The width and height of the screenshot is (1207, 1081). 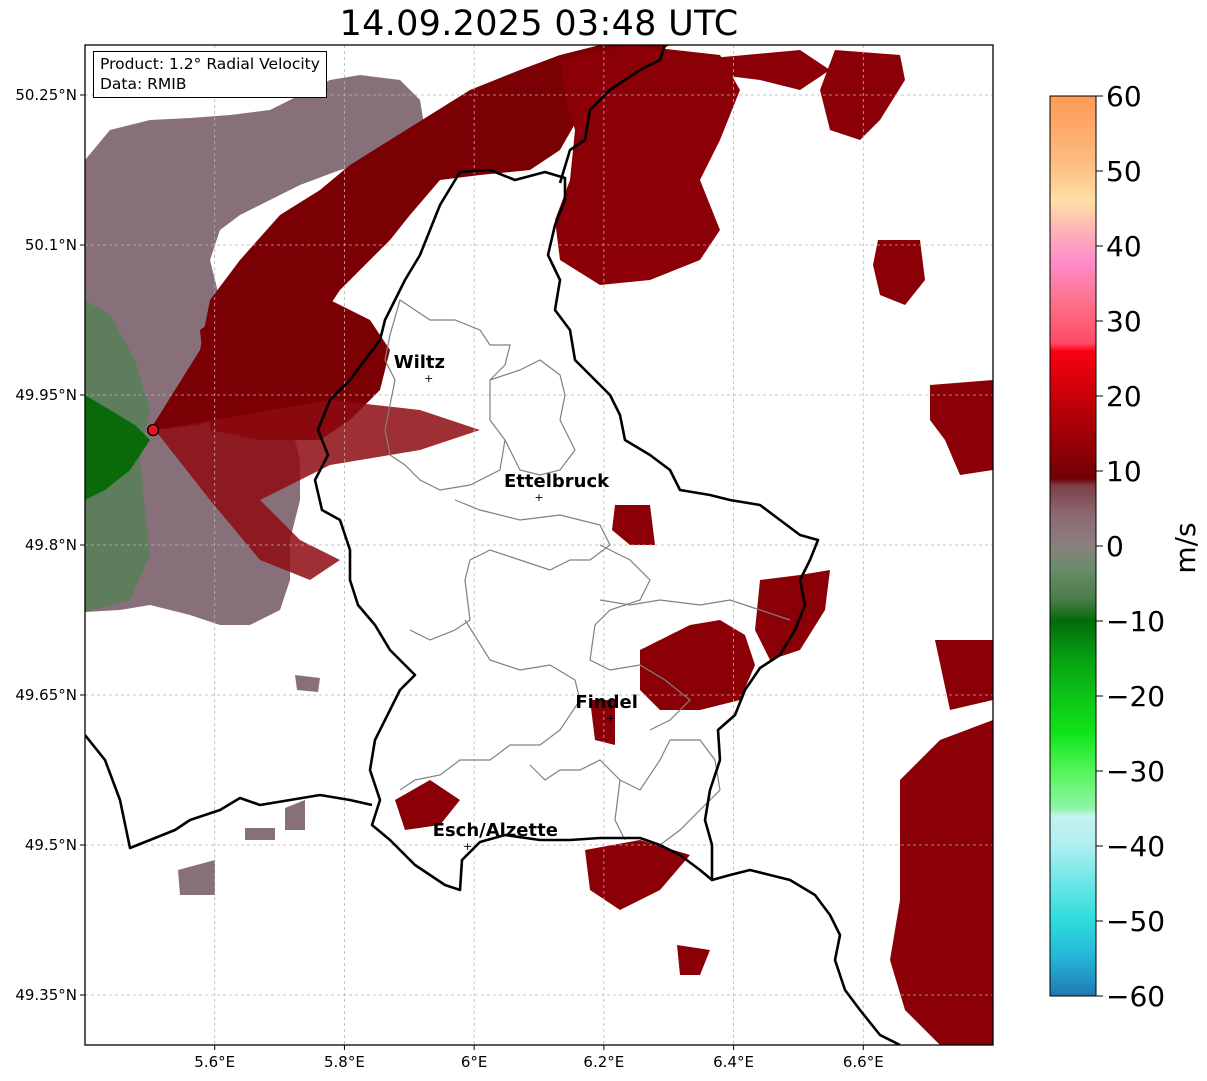 I want to click on city-label: Wiltz, so click(x=419, y=362).